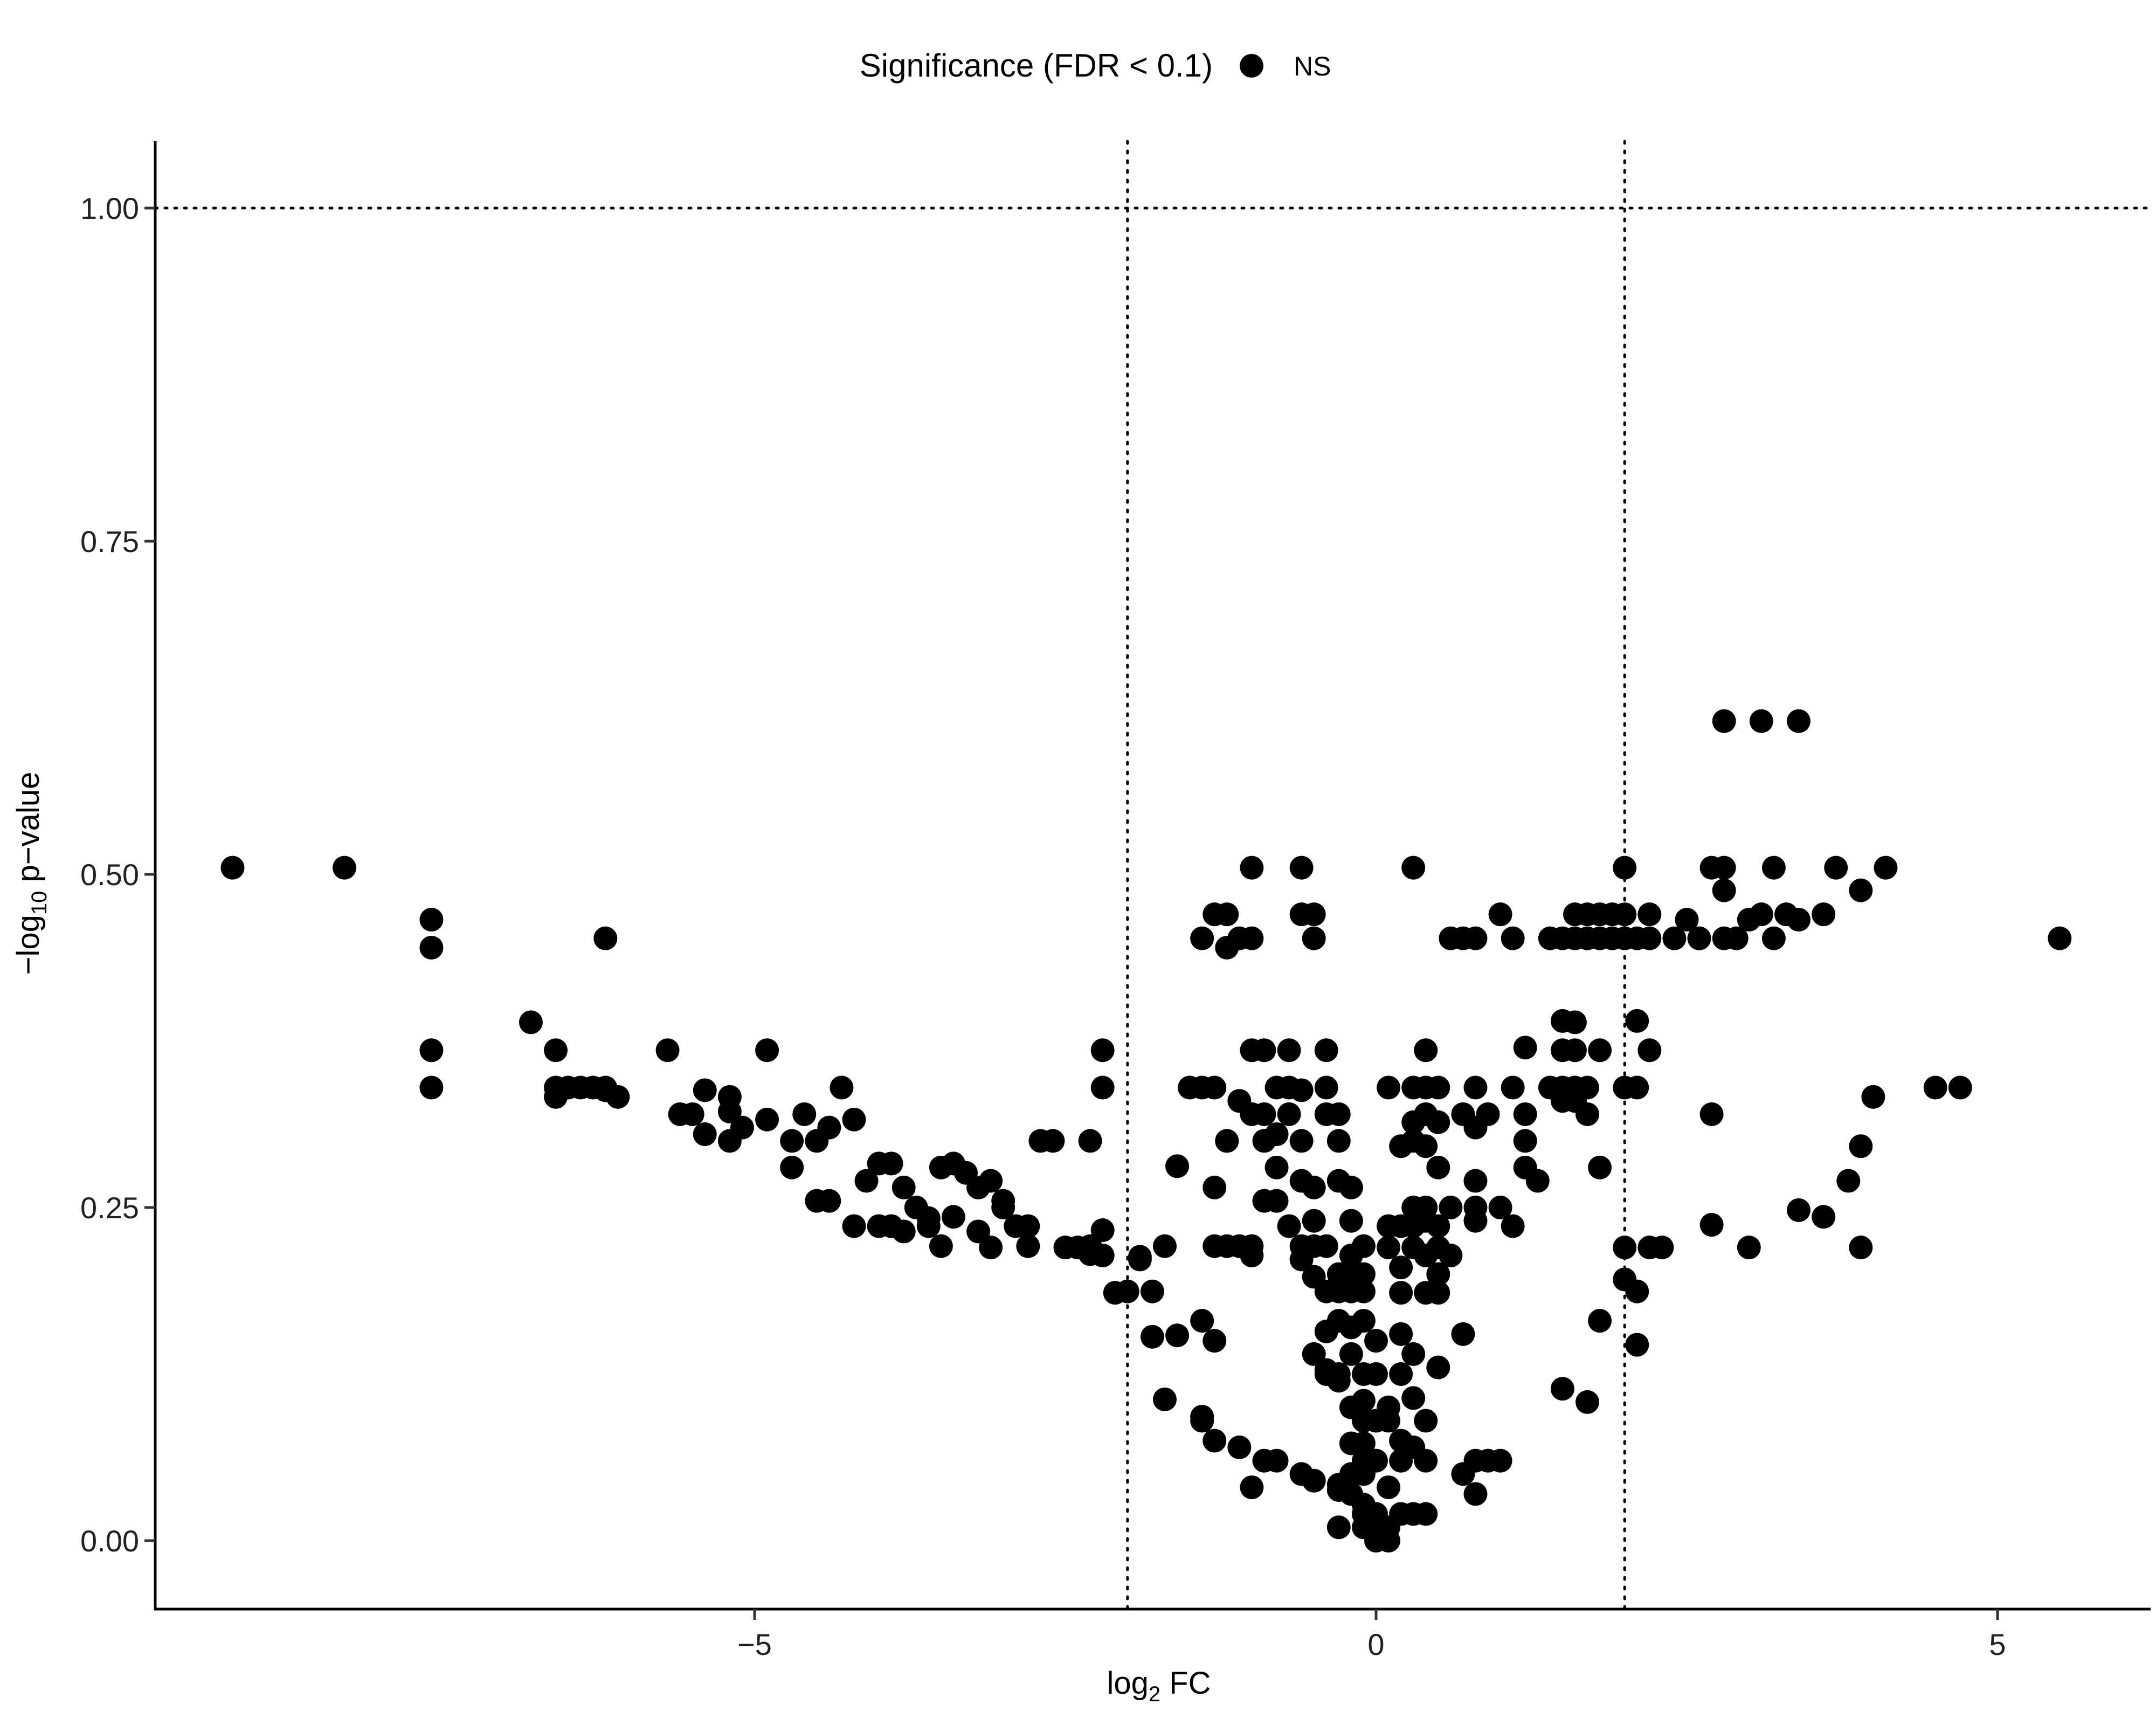  Describe the element at coordinates (109, 1541) in the screenshot. I see `y-tick-label: 0.00` at that location.